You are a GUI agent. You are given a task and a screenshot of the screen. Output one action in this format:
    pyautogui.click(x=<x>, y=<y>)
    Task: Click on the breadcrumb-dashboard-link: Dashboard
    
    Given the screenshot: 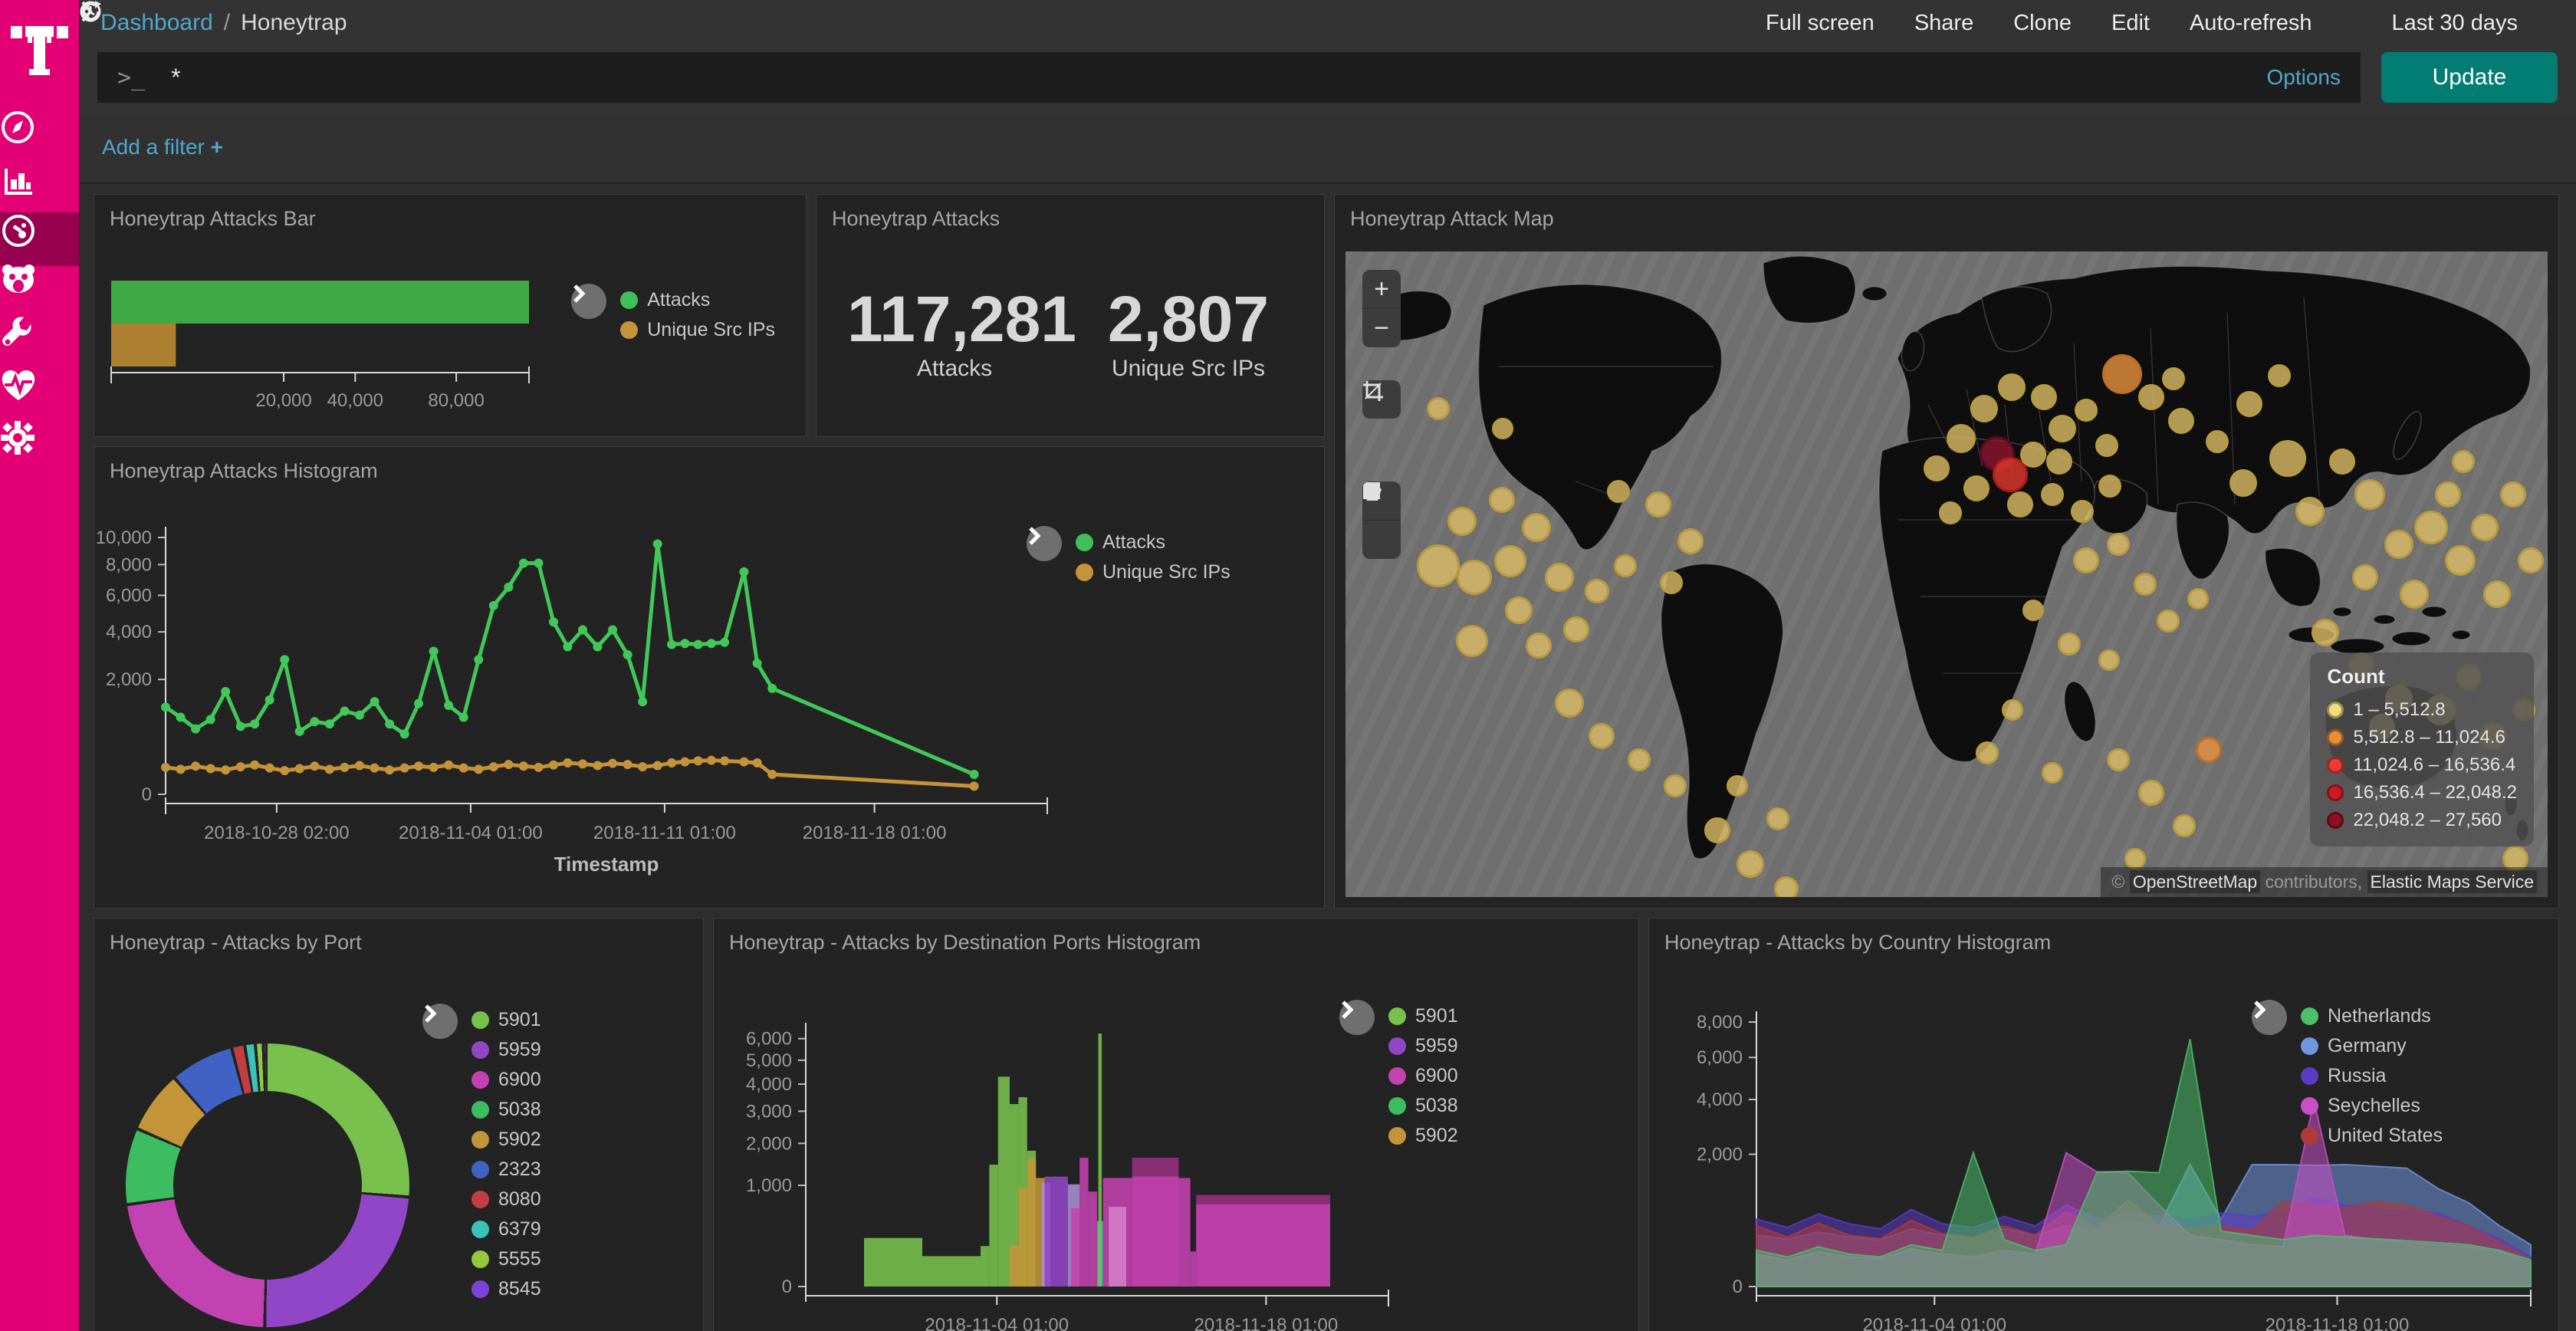 What is the action you would take?
    pyautogui.click(x=156, y=22)
    